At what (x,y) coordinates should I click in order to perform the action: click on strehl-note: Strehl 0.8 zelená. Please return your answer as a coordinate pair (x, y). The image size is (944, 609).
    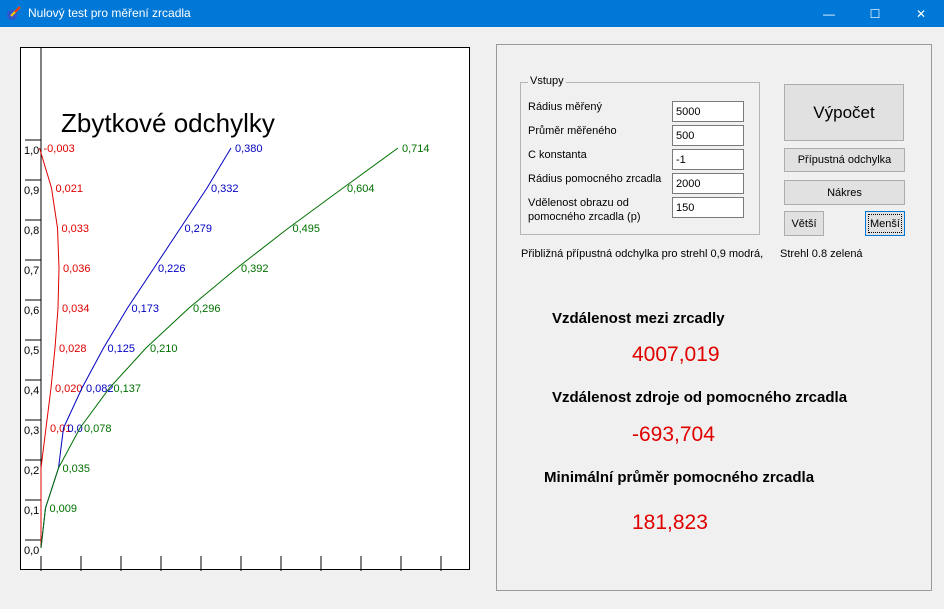
    Looking at the image, I should click on (821, 254).